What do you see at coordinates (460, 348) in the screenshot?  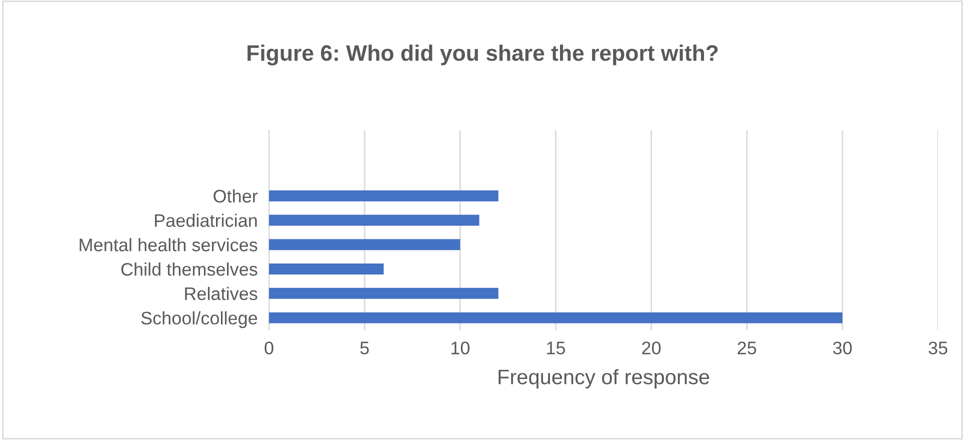 I see `x-tick-label: 10` at bounding box center [460, 348].